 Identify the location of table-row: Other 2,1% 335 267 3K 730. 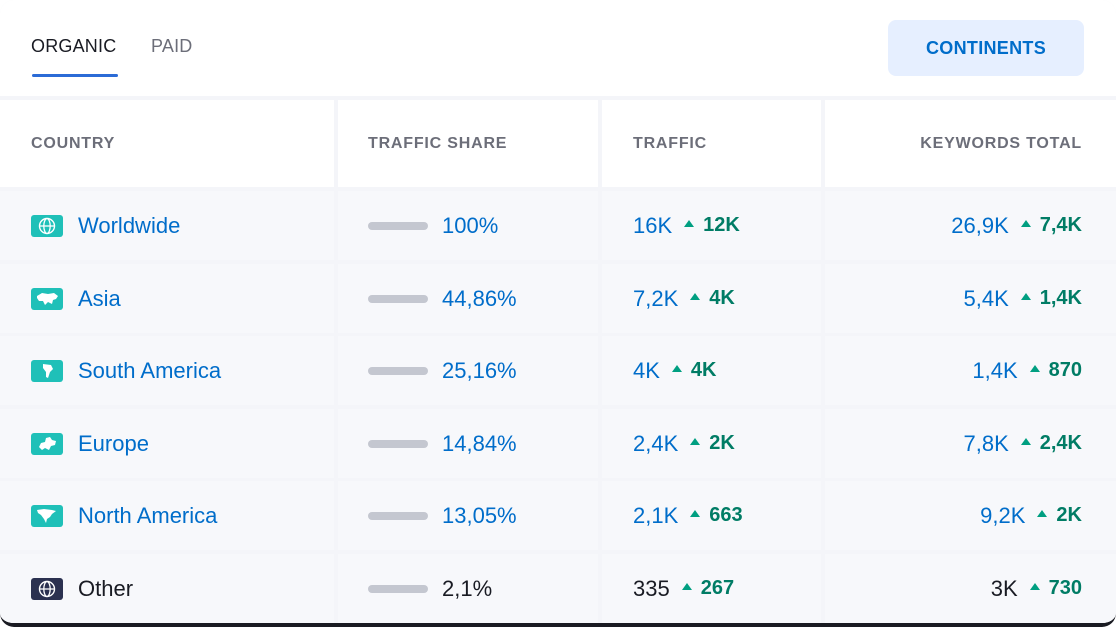
(558, 588).